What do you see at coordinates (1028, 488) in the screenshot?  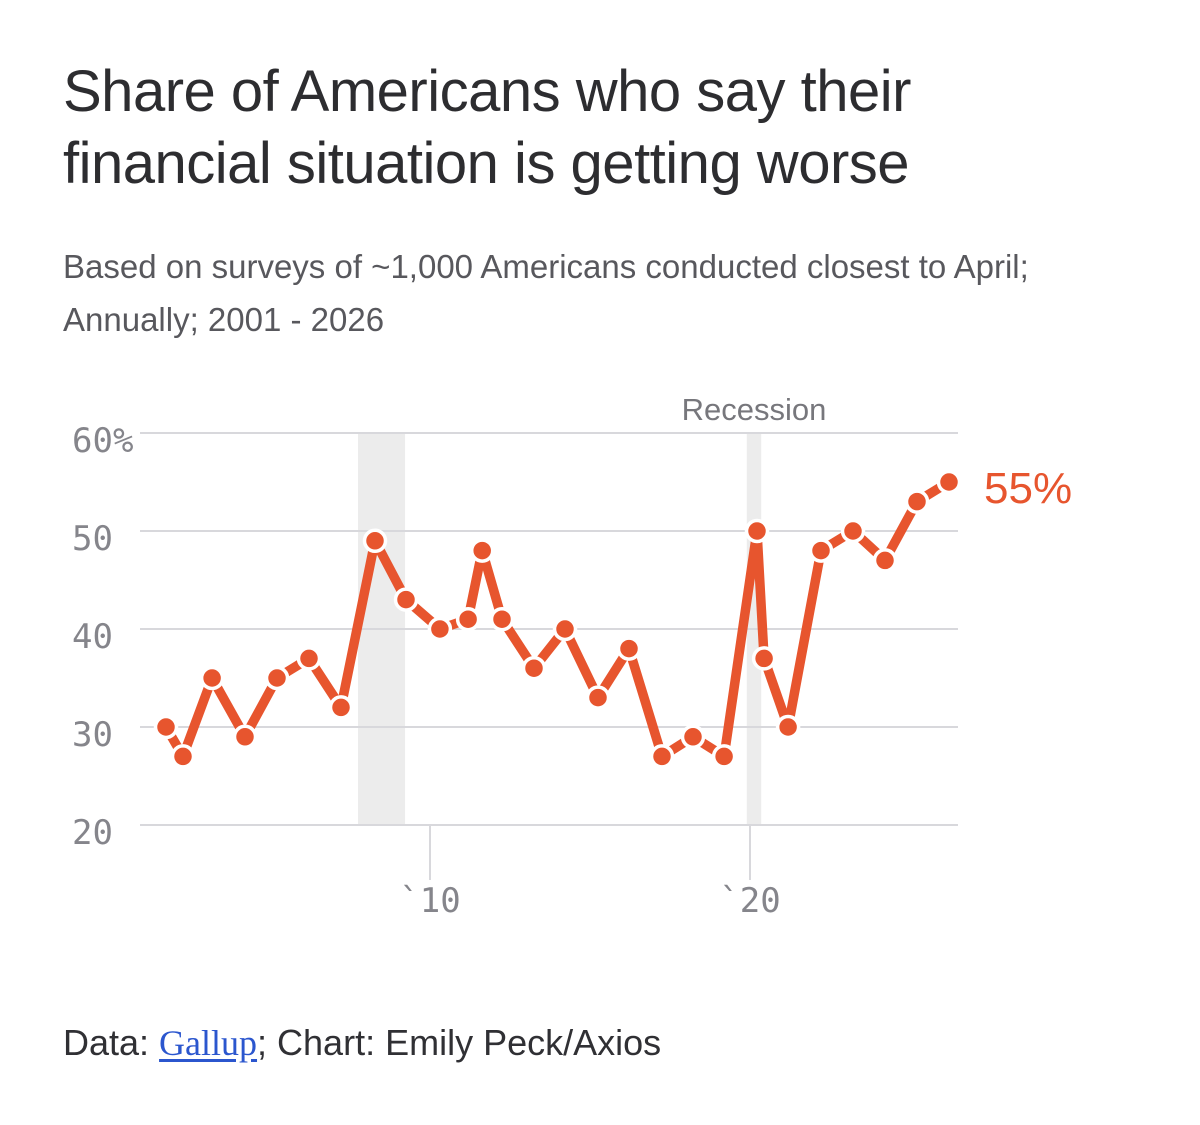 I see `end-value-label: 55%` at bounding box center [1028, 488].